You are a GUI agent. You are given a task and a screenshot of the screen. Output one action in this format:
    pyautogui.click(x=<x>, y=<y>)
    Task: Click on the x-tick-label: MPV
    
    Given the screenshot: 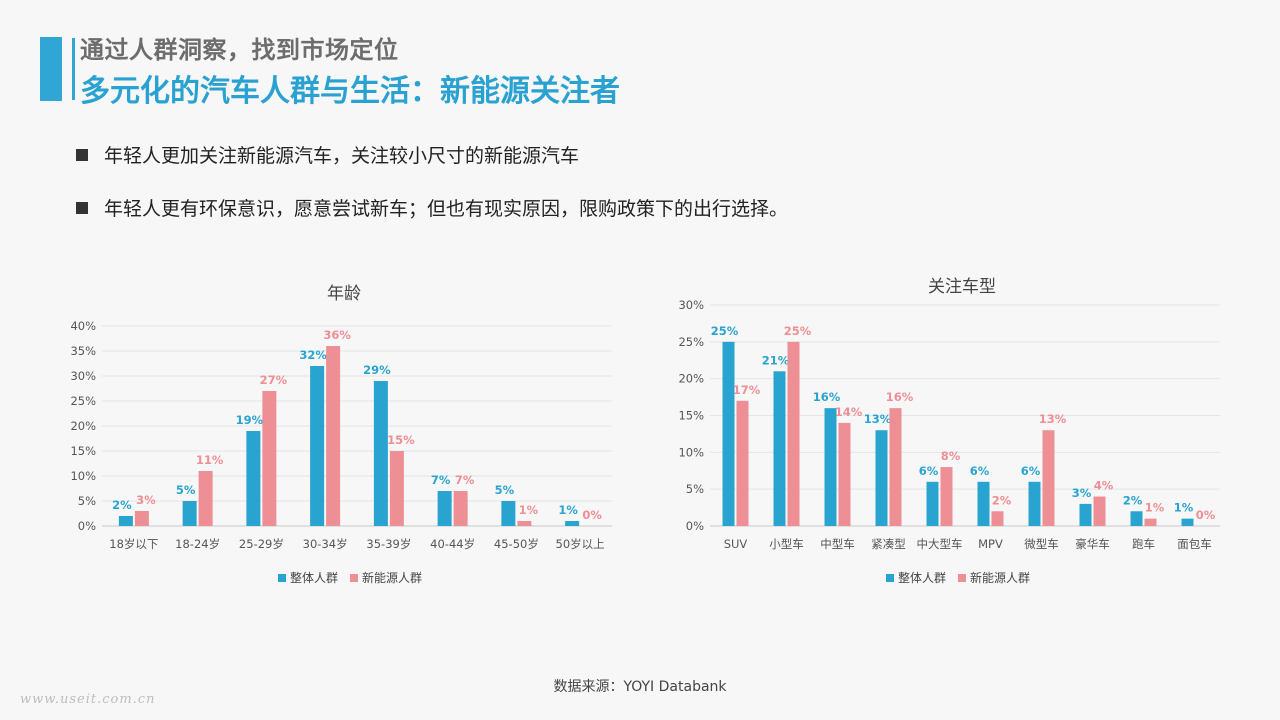 What is the action you would take?
    pyautogui.click(x=990, y=544)
    